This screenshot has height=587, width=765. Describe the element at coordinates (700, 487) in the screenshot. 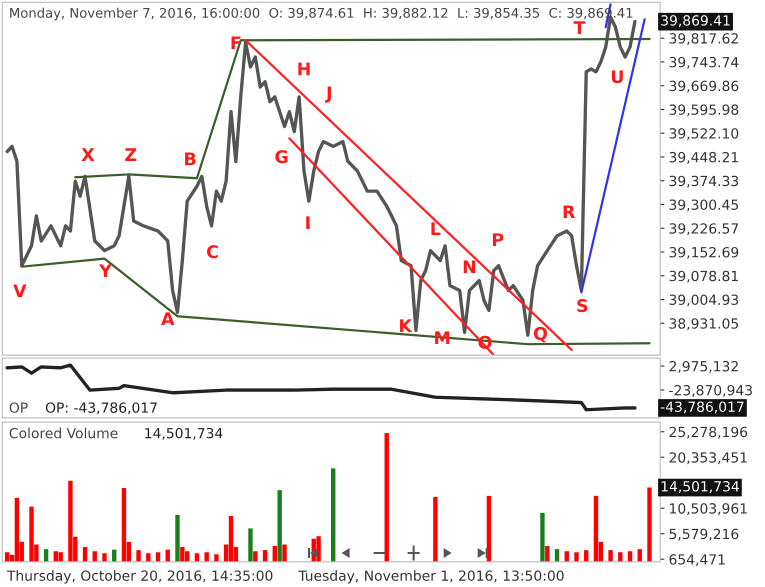

I see `text: 14,501,734` at that location.